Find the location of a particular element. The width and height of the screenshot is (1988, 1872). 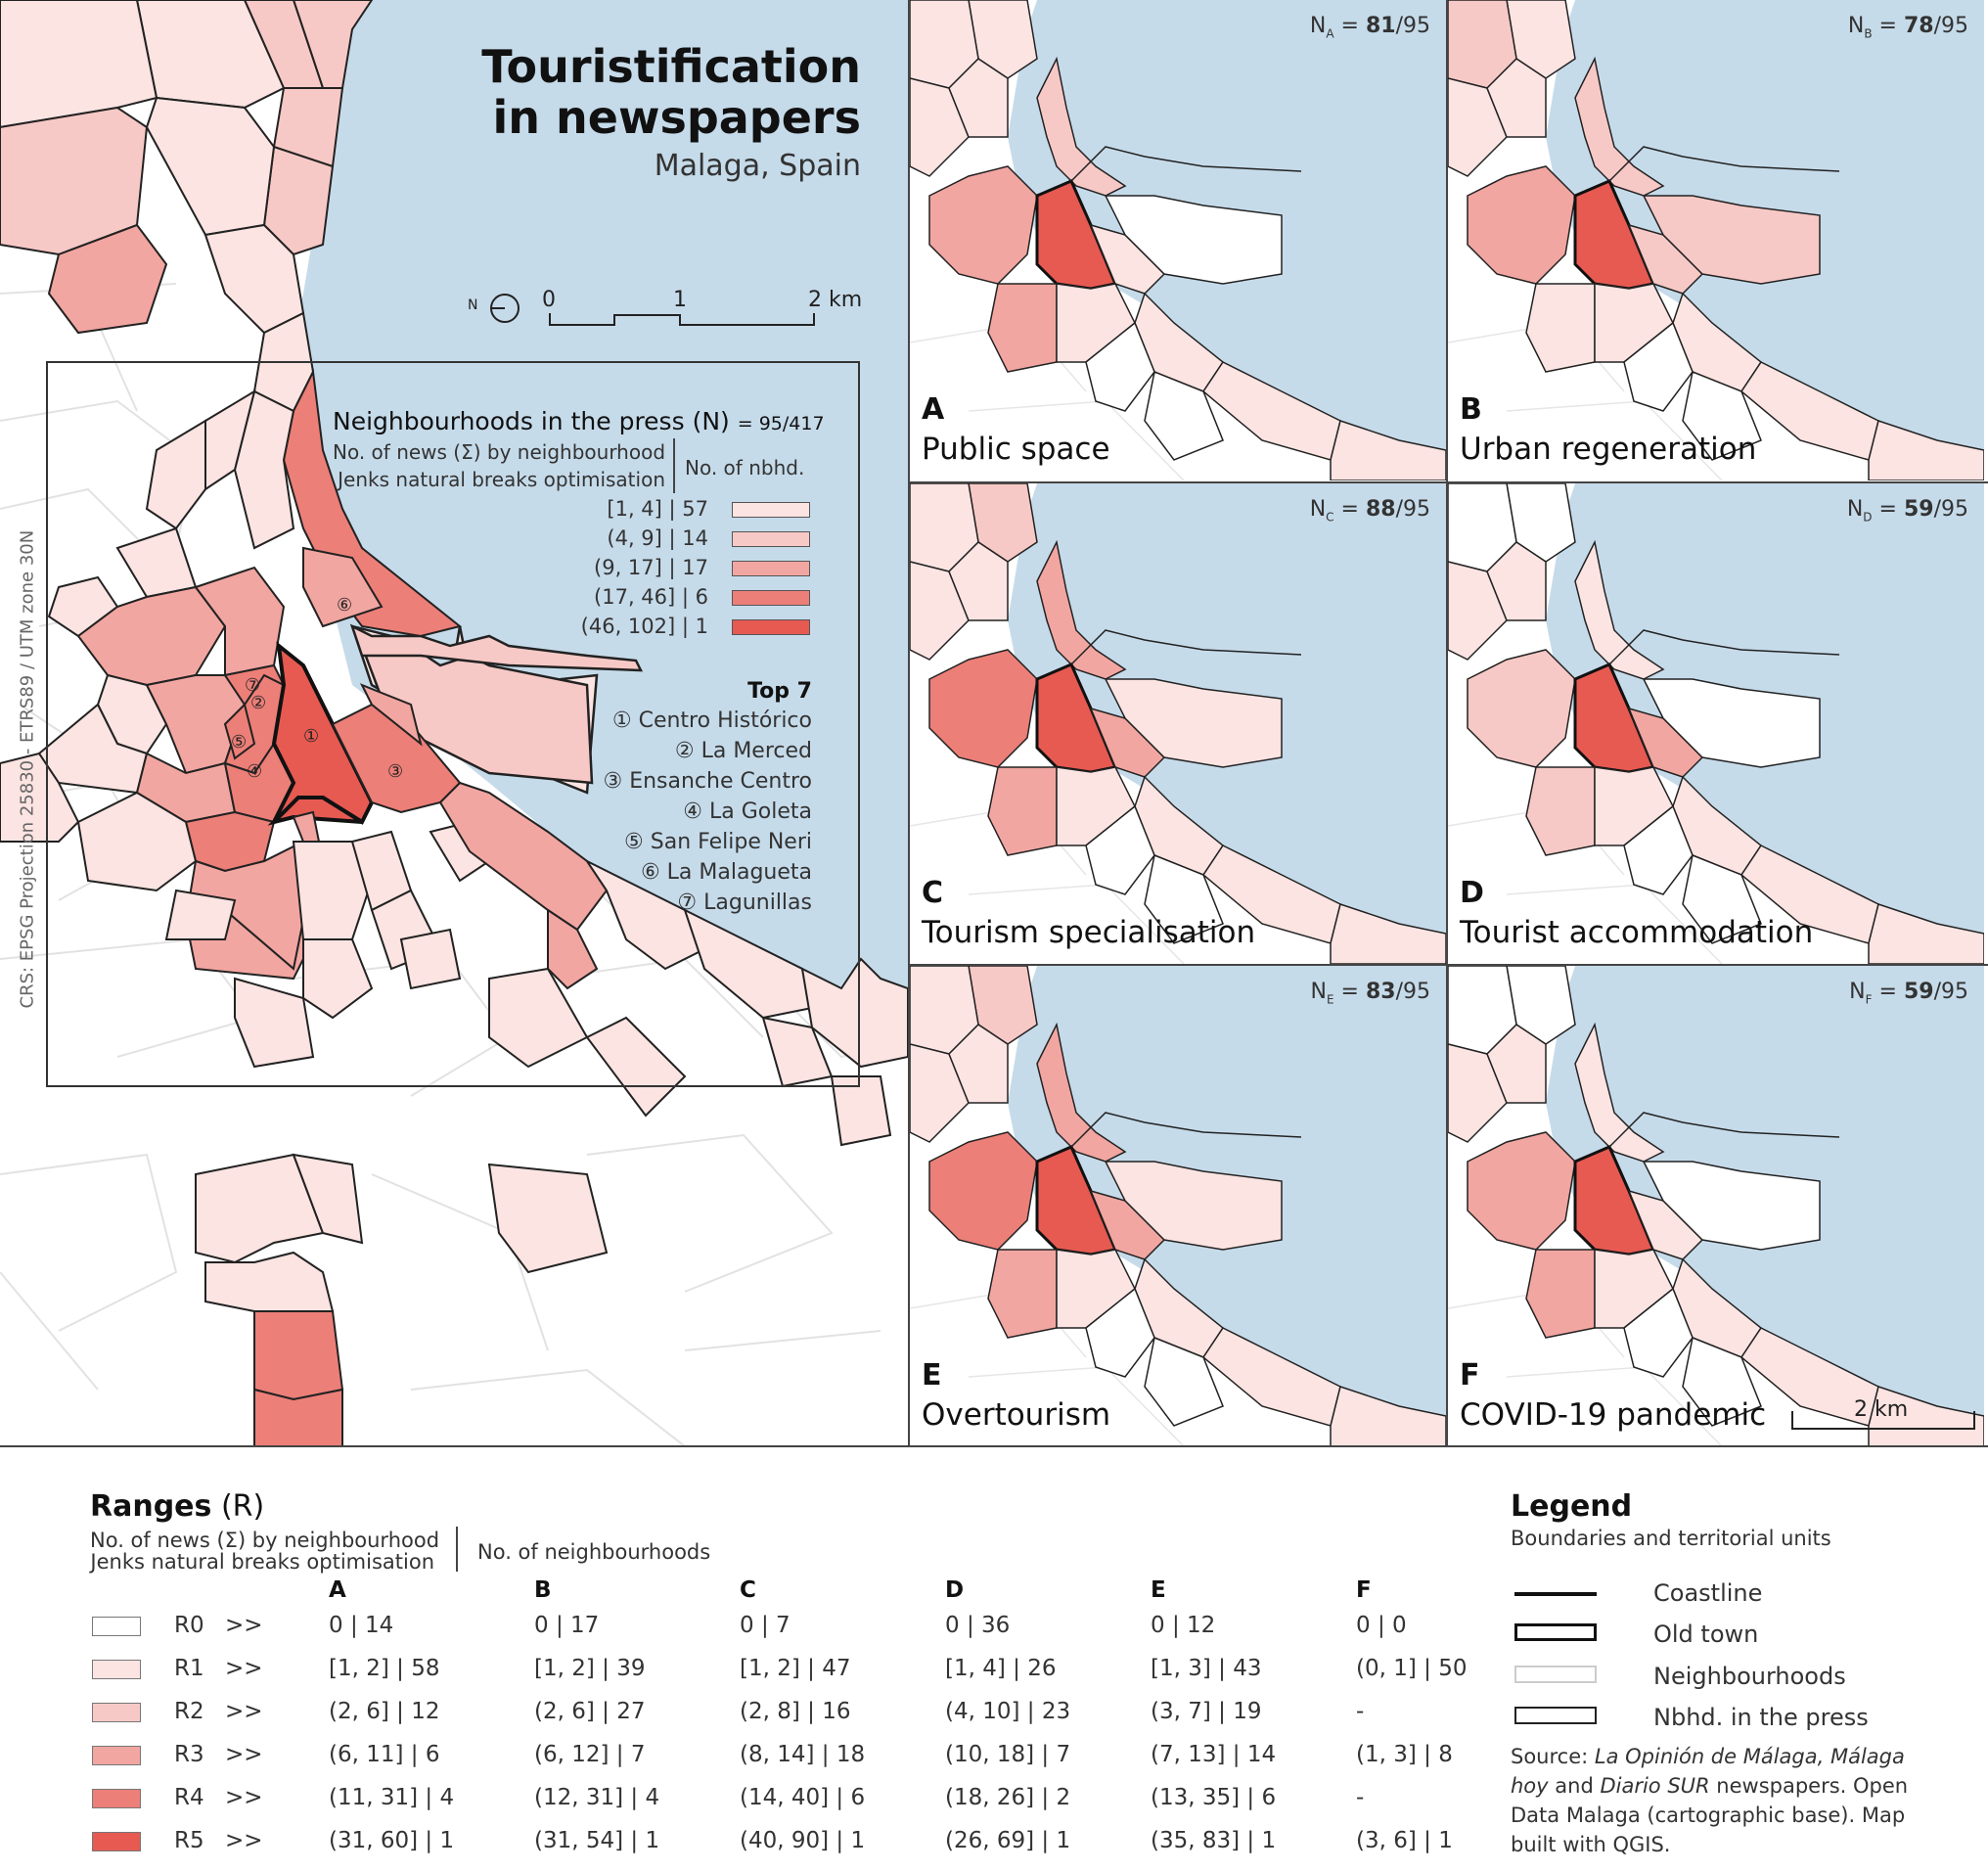

ranges-cell: (11, 31] | 4 is located at coordinates (392, 1797).